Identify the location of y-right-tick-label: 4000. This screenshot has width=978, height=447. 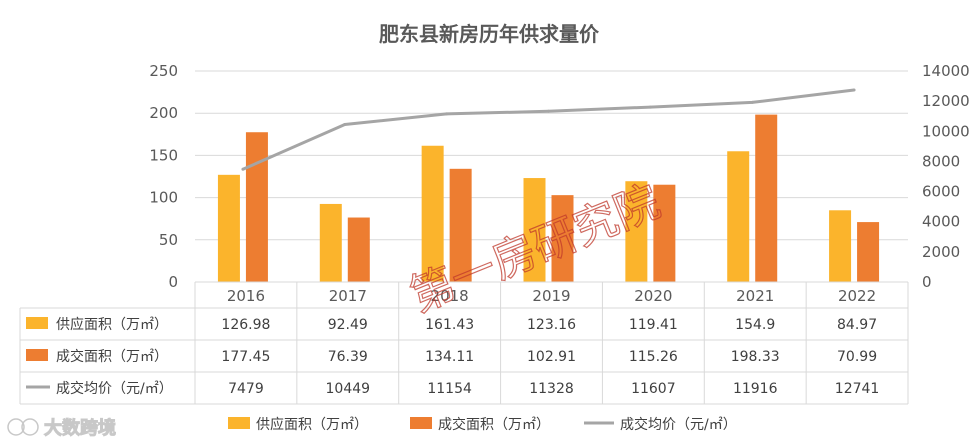
(941, 222).